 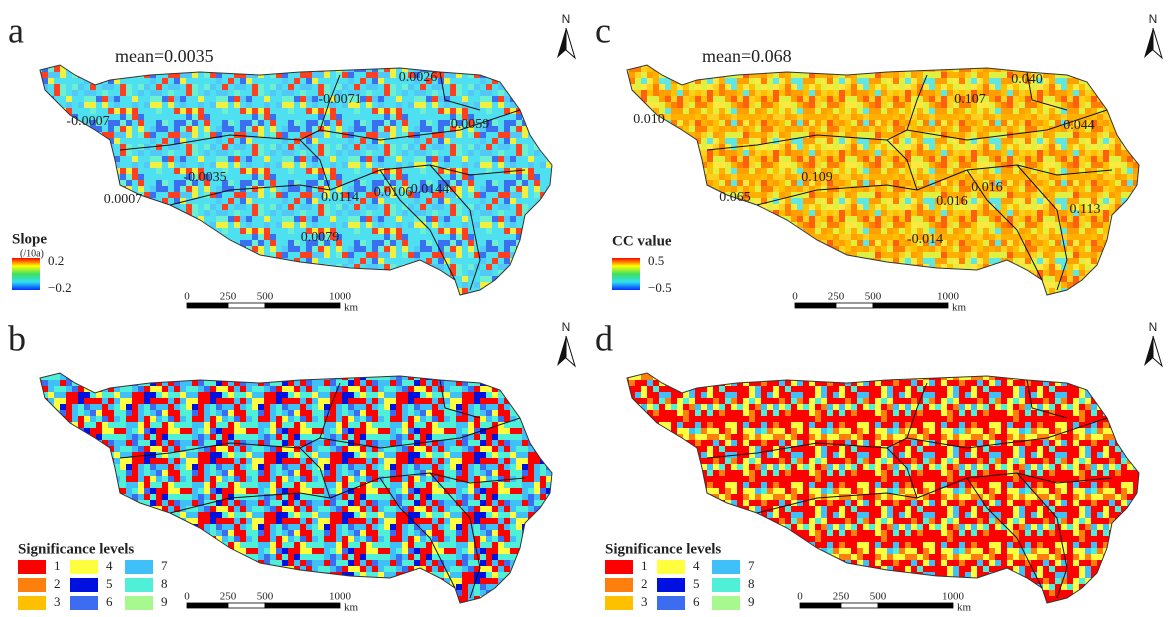 What do you see at coordinates (29, 239) in the screenshot?
I see `legend-title: Slope` at bounding box center [29, 239].